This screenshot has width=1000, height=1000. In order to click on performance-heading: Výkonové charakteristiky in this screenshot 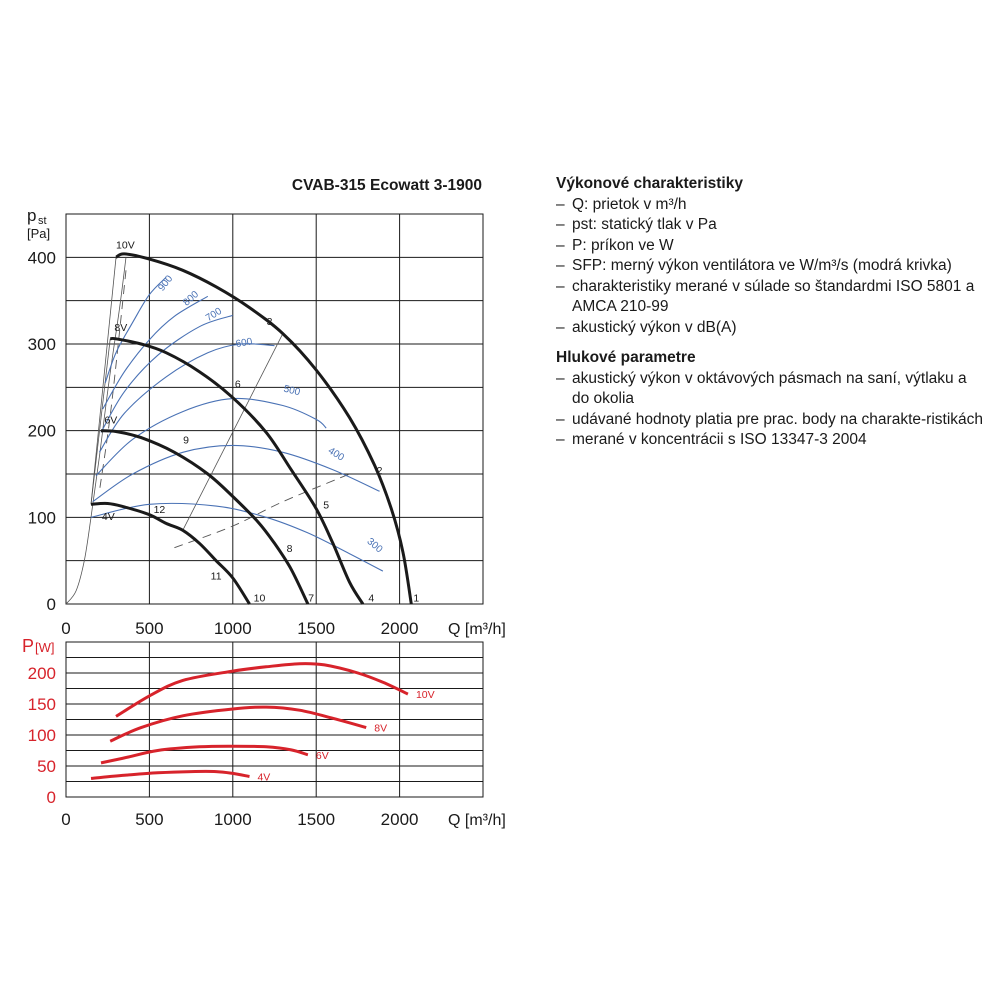, I will do `click(649, 183)`.